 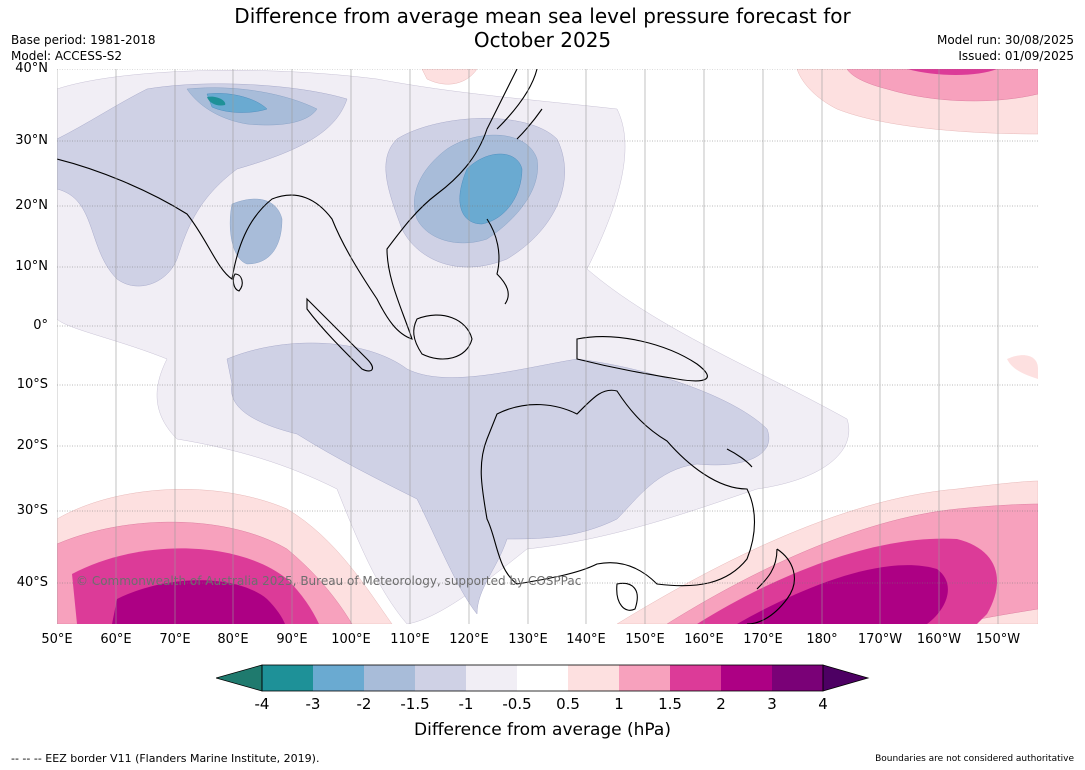 I want to click on model-run: Model run: 30/08/2025, so click(x=1005, y=40).